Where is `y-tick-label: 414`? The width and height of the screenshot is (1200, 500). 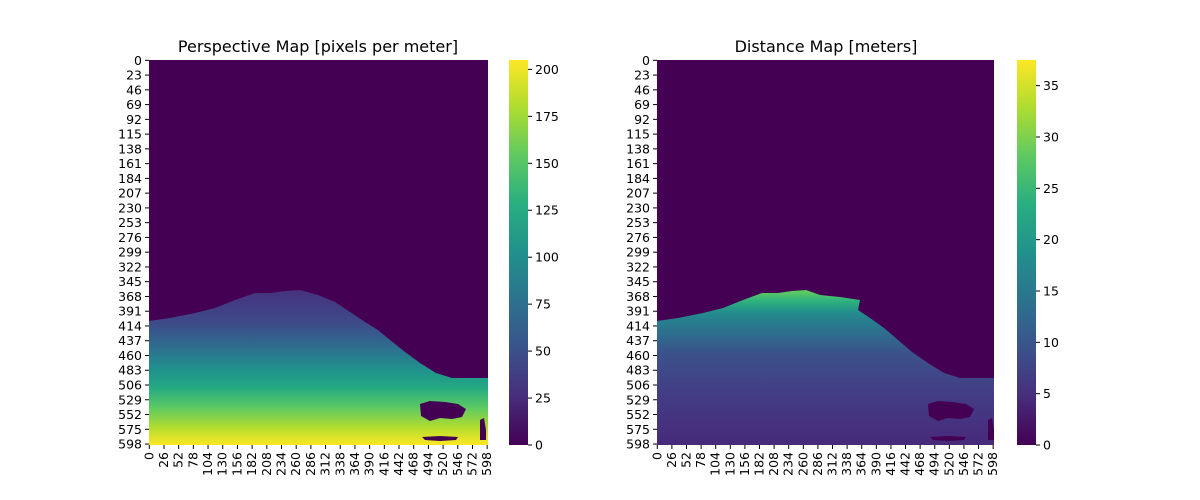 y-tick-label: 414 is located at coordinates (638, 325).